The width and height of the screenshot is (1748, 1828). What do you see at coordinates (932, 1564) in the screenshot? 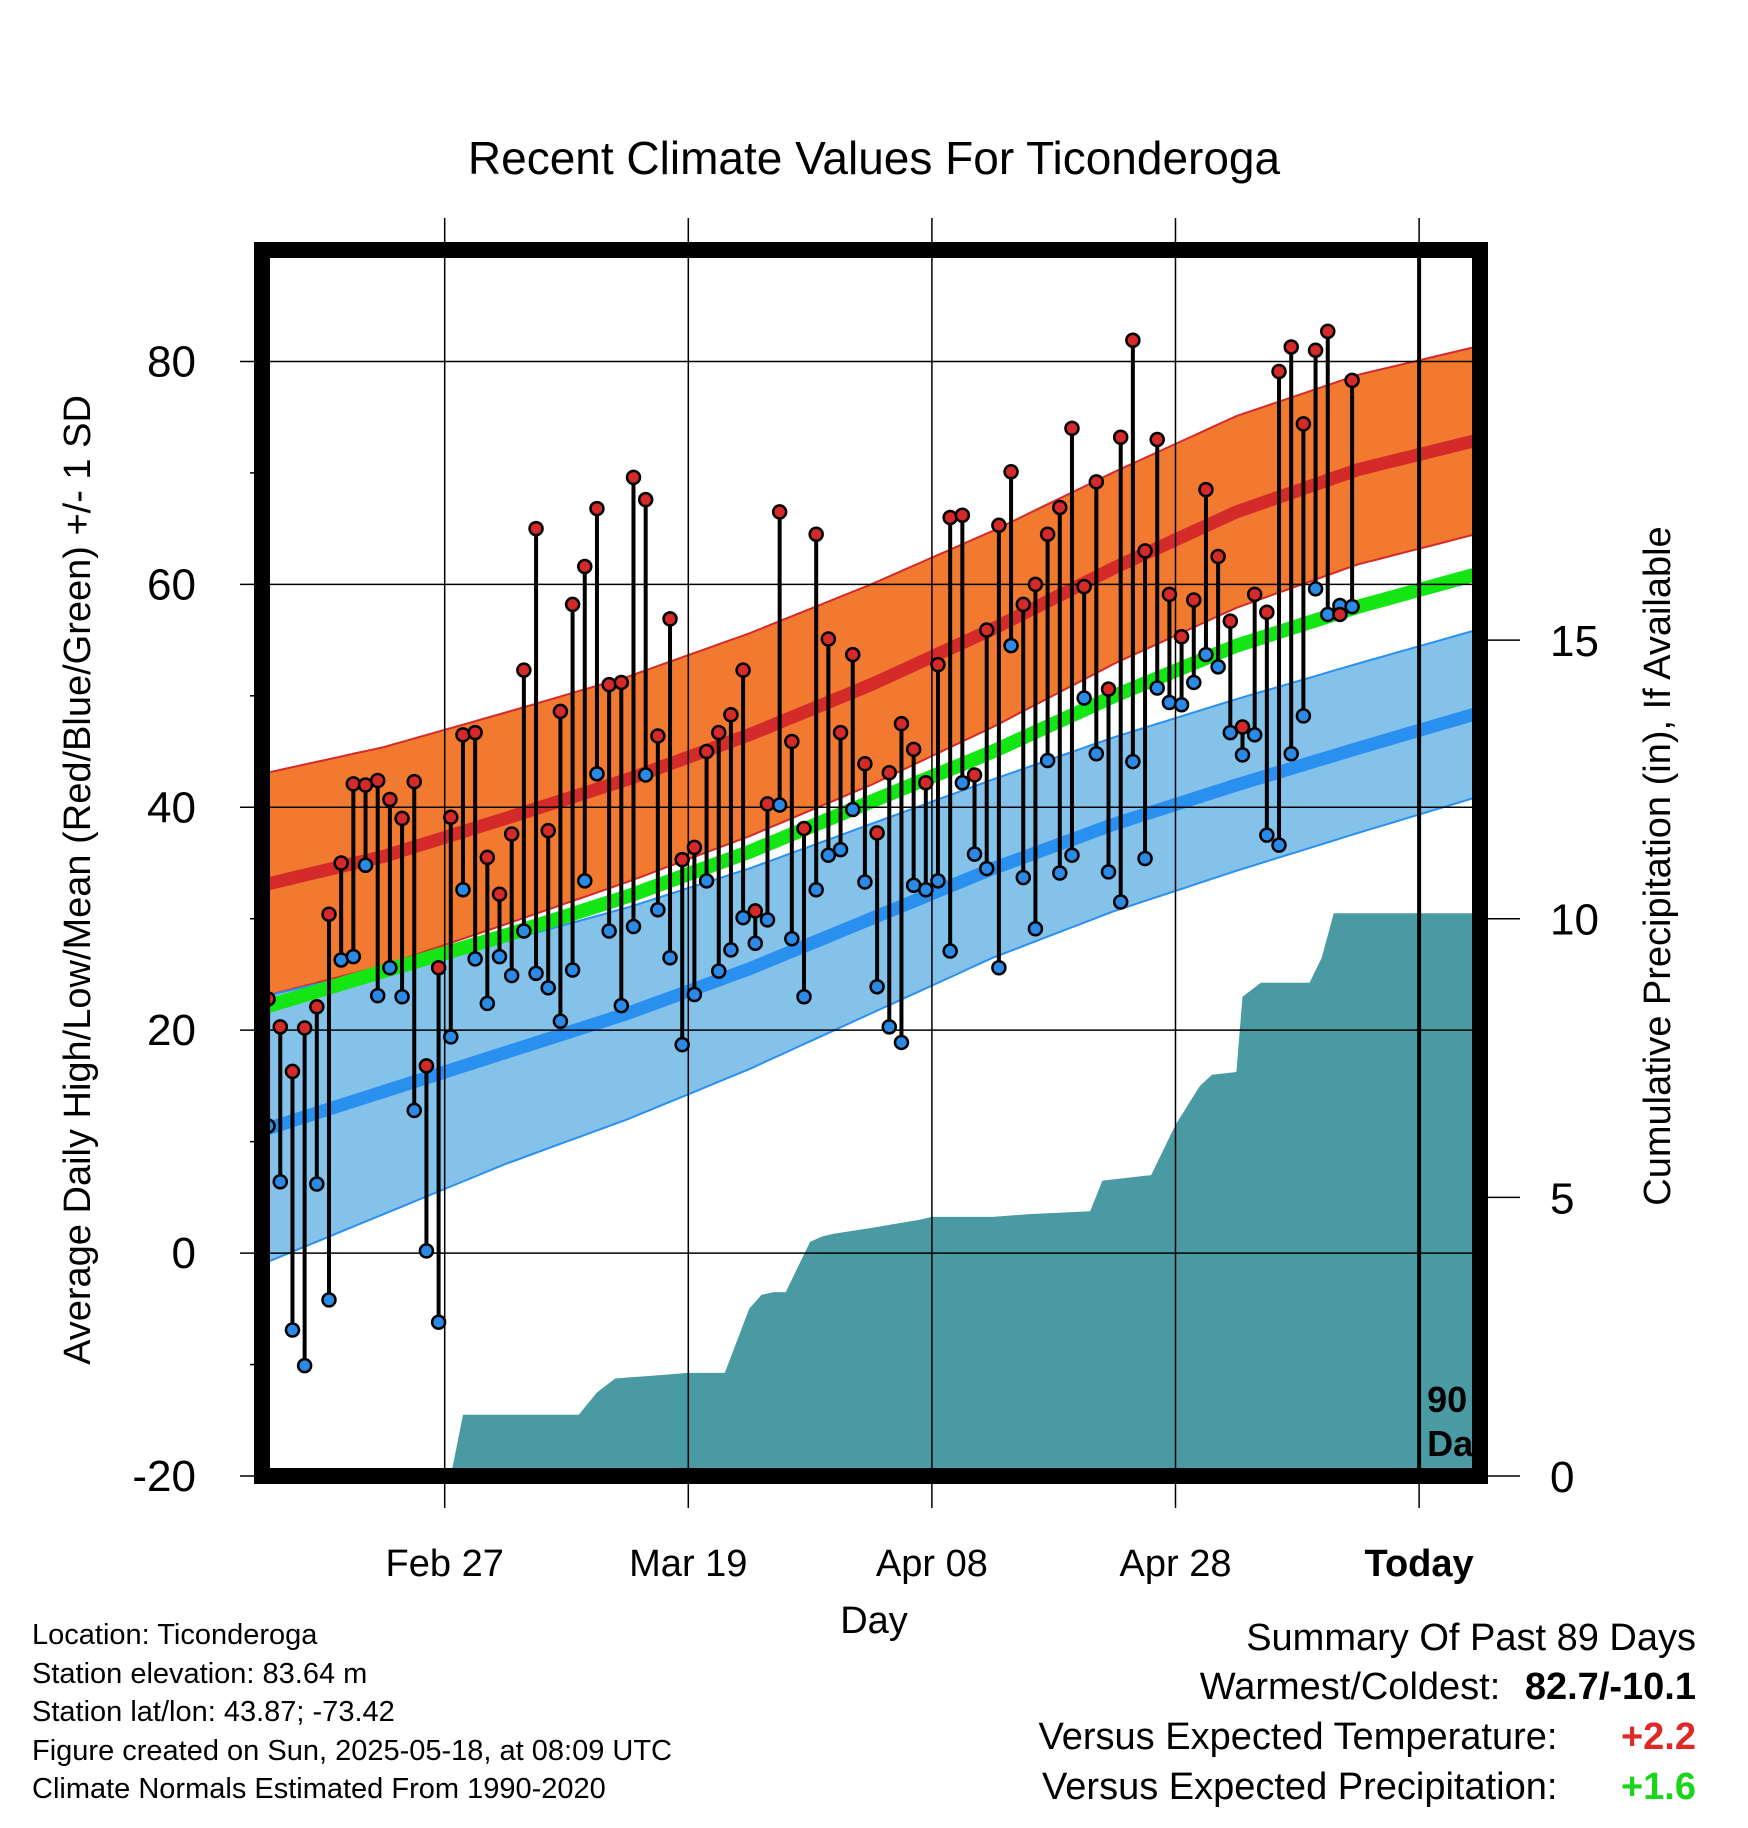
I see `x-tick-label: Apr 08` at bounding box center [932, 1564].